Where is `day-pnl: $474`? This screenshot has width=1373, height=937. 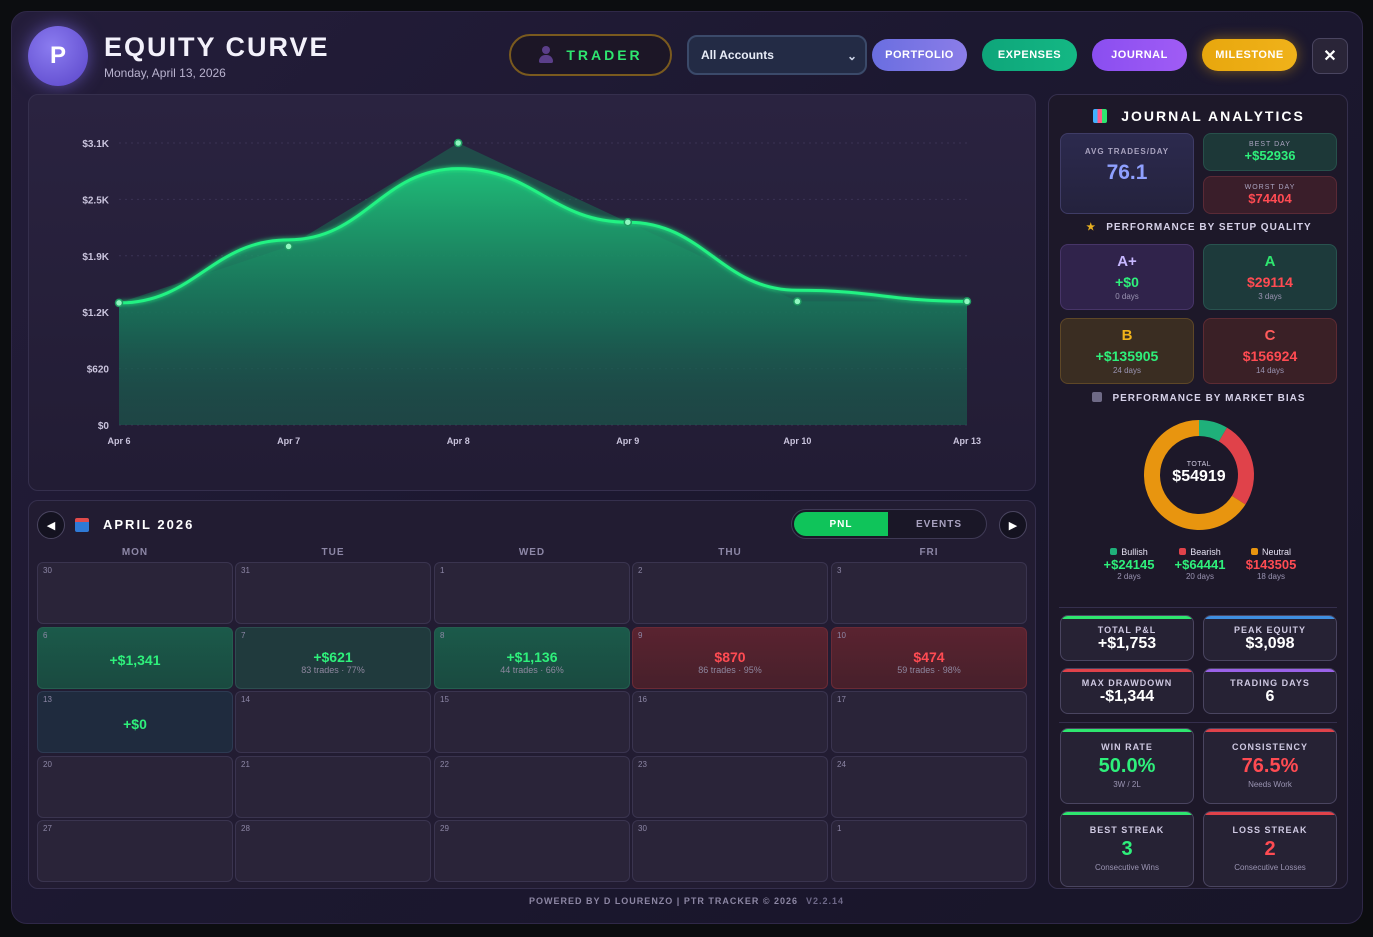 day-pnl: $474 is located at coordinates (929, 656).